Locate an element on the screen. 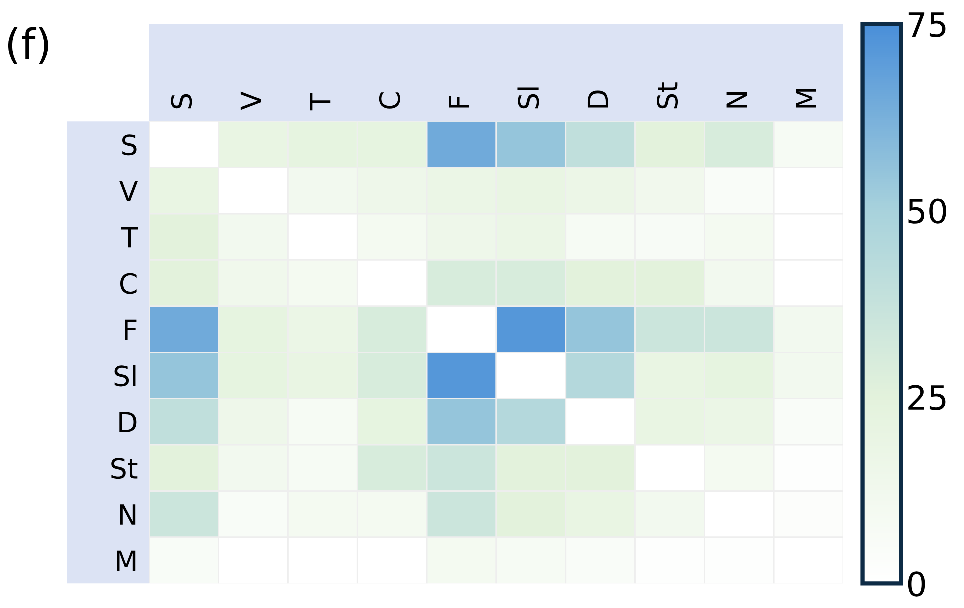 This screenshot has width=964, height=608. x-tick-label: N is located at coordinates (737, 100).